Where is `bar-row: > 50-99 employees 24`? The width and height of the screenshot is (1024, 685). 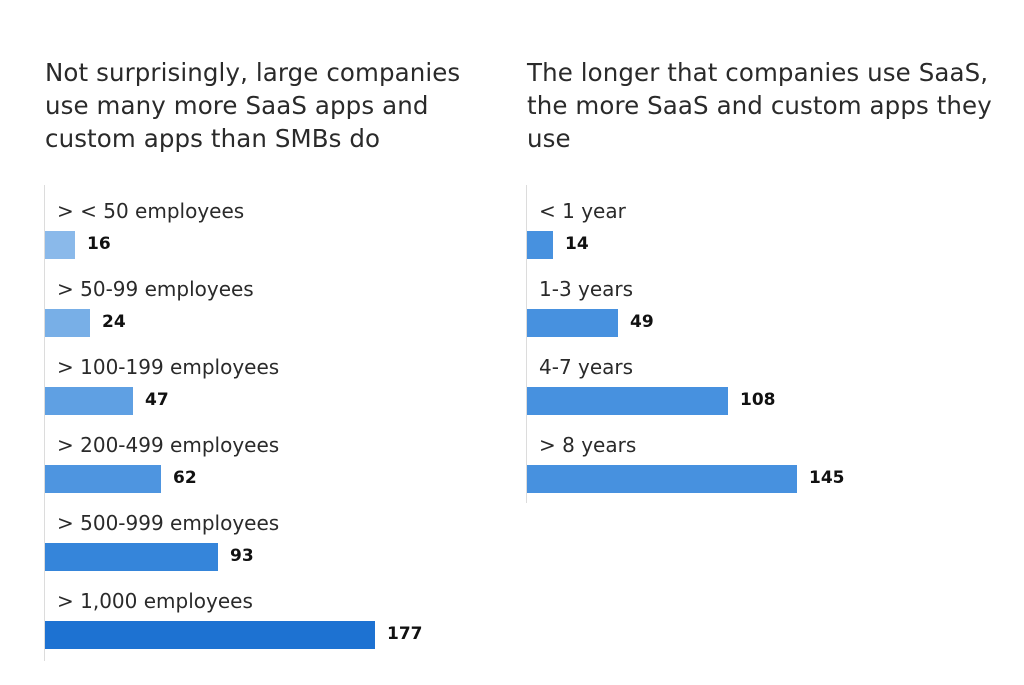 bar-row: > 50-99 employees 24 is located at coordinates (250, 307).